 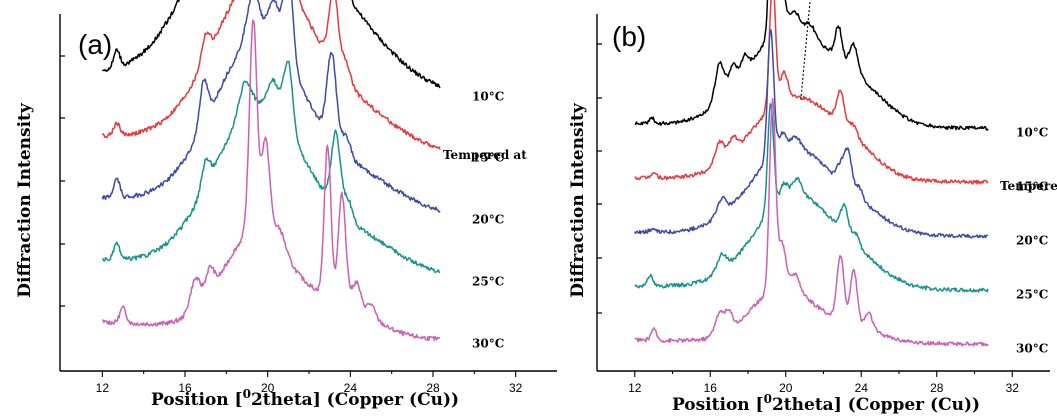 I want to click on peak-arrow-line, so click(x=805, y=50).